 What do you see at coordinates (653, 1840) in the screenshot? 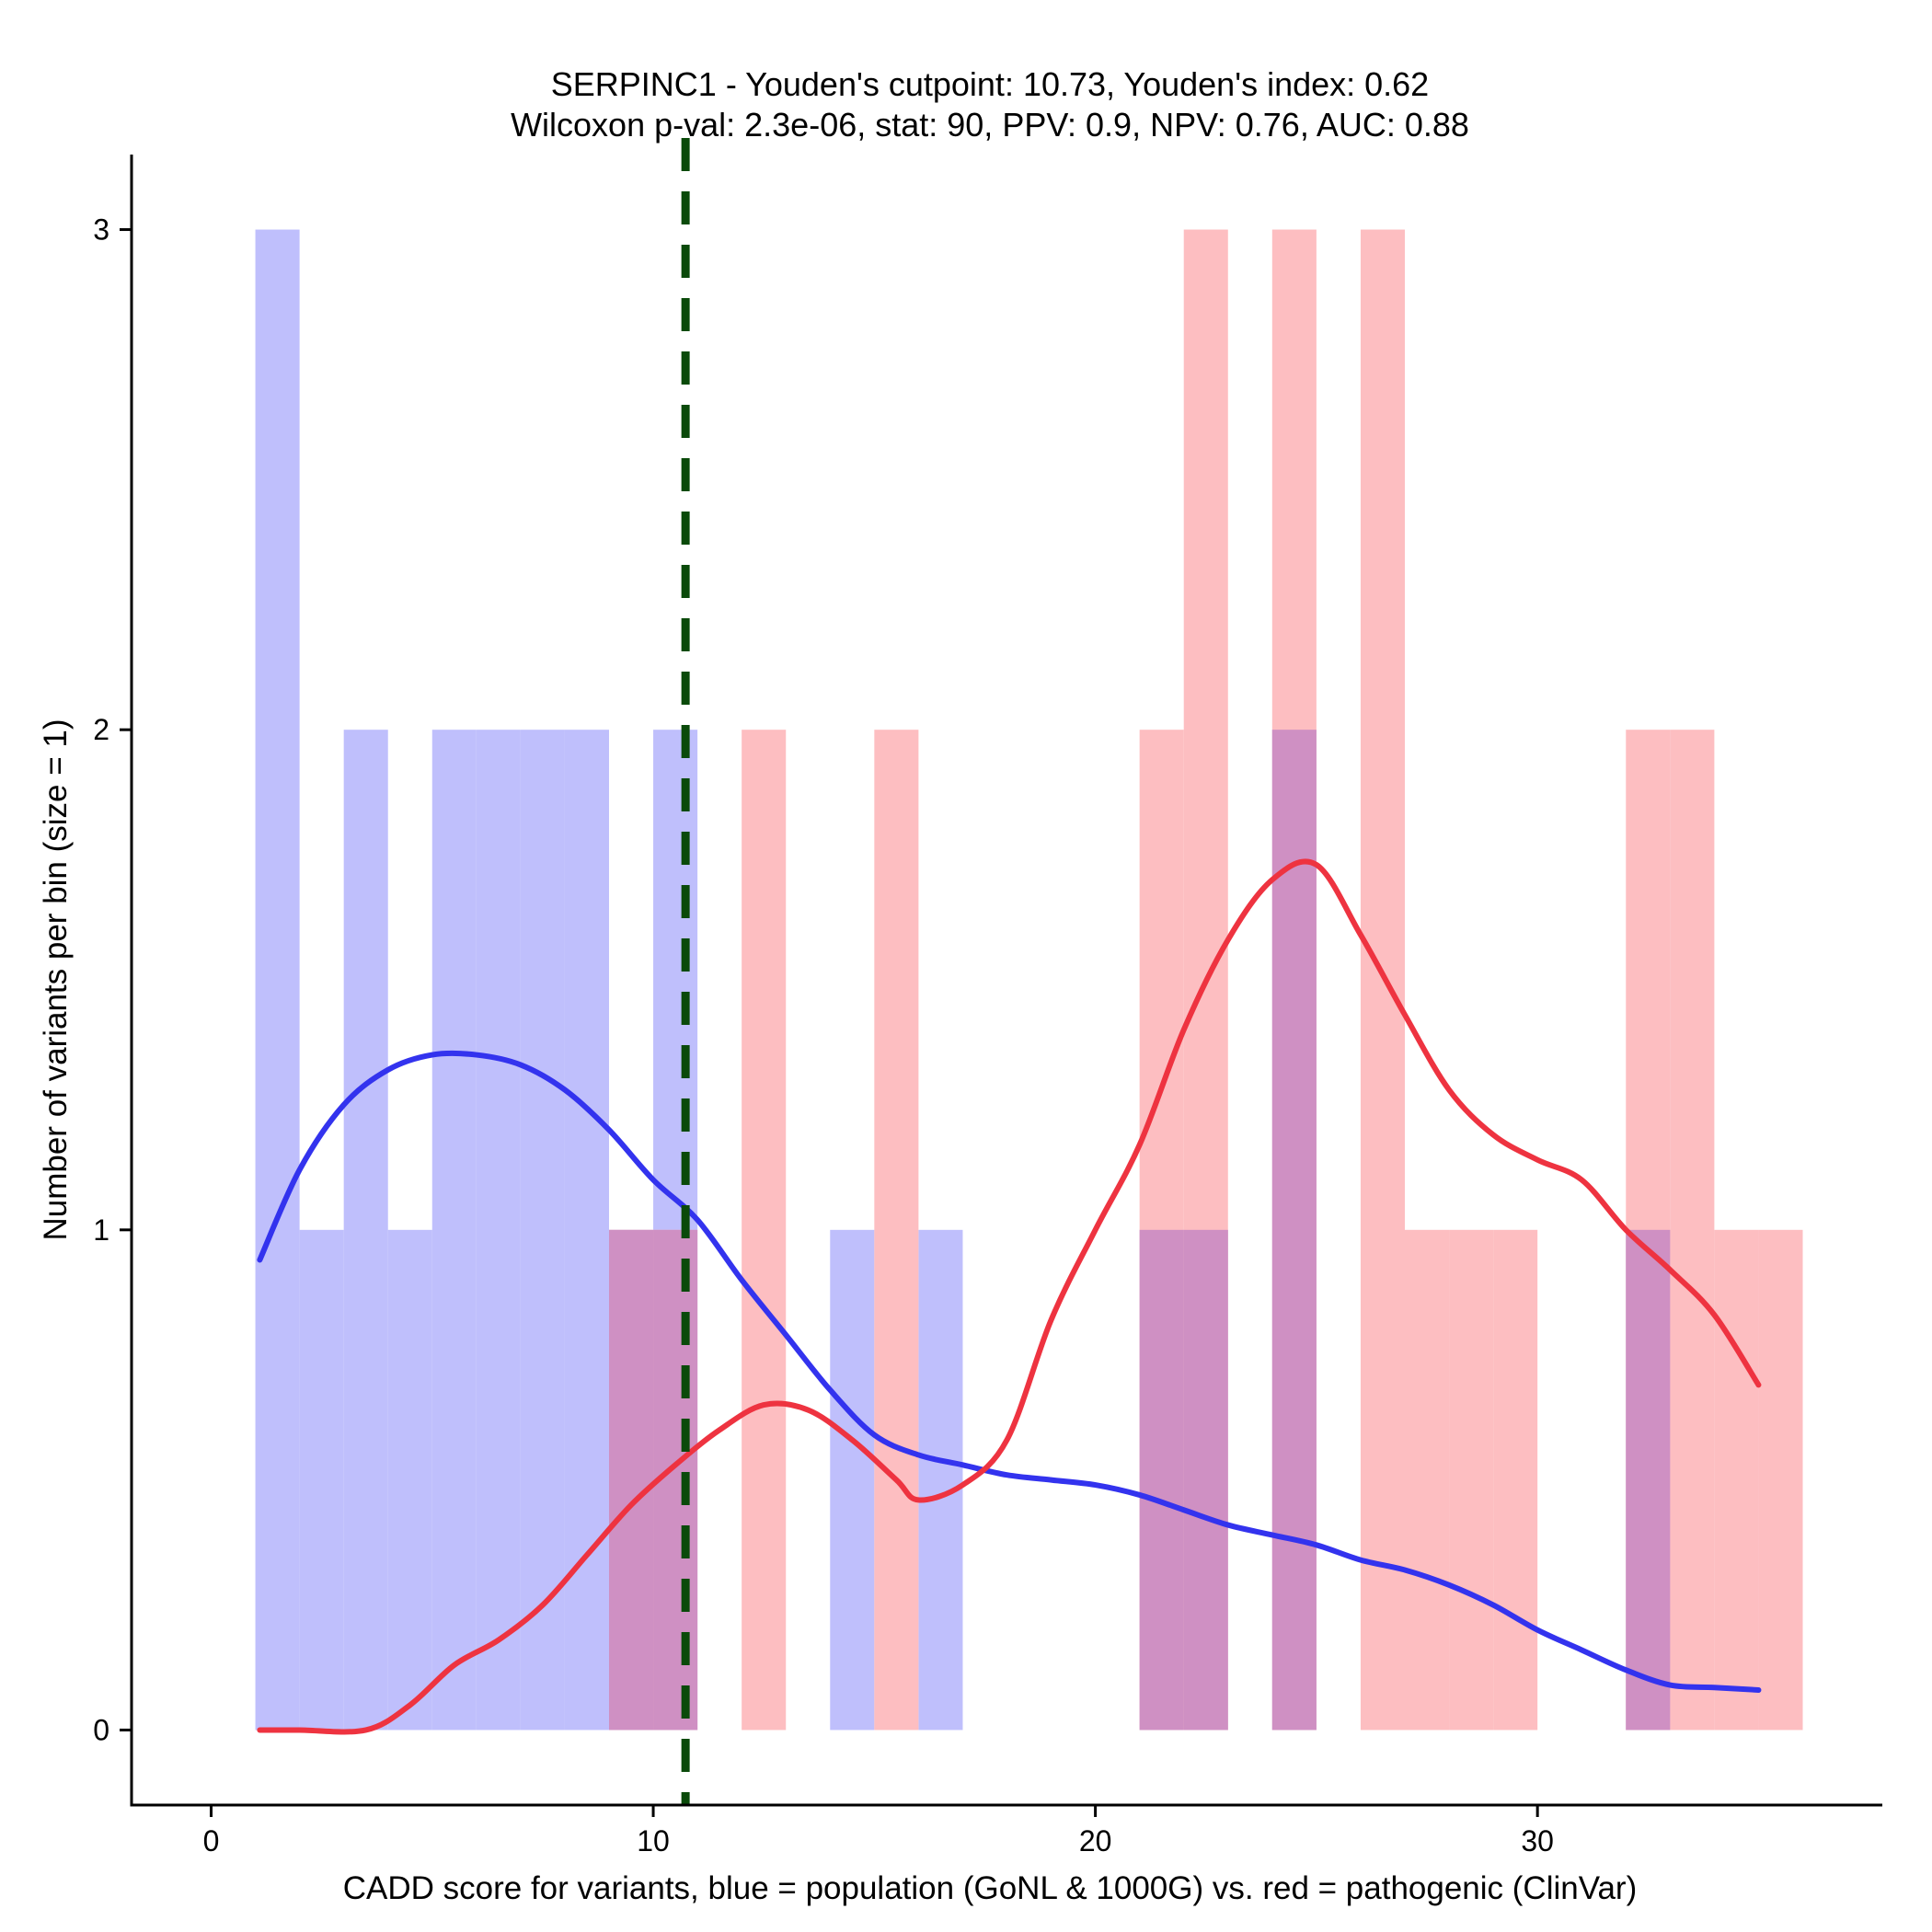
I see `x-tick-label: 10` at bounding box center [653, 1840].